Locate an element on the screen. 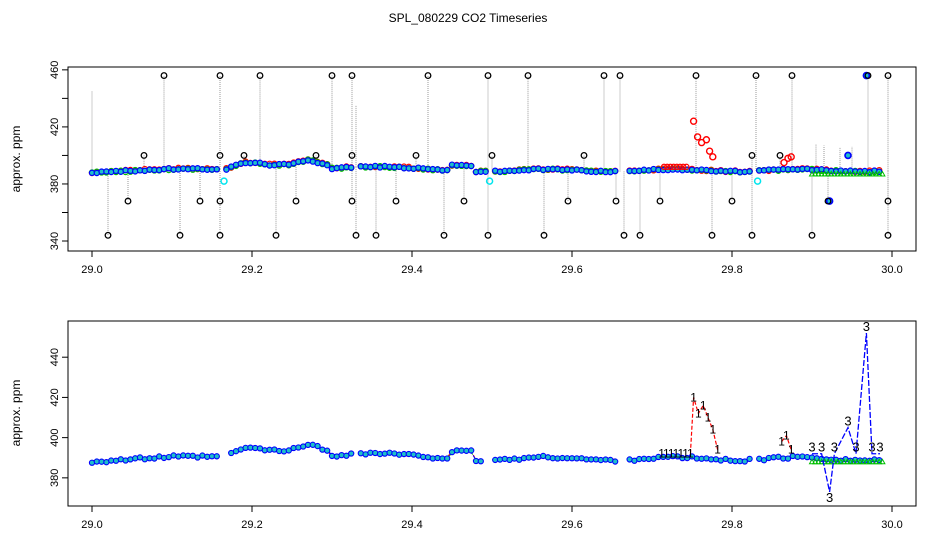  bottom-y-tick-label: 400 is located at coordinates (55, 437).